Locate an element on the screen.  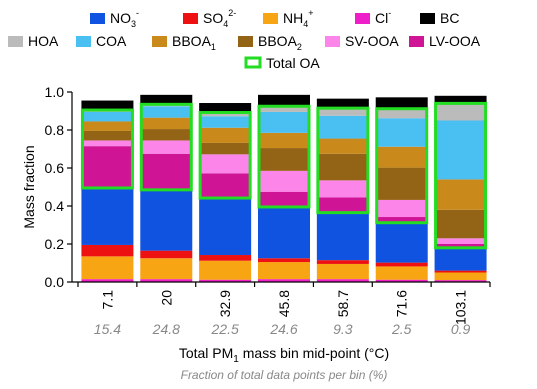
legend-swatch-lvooa is located at coordinates (416, 41).